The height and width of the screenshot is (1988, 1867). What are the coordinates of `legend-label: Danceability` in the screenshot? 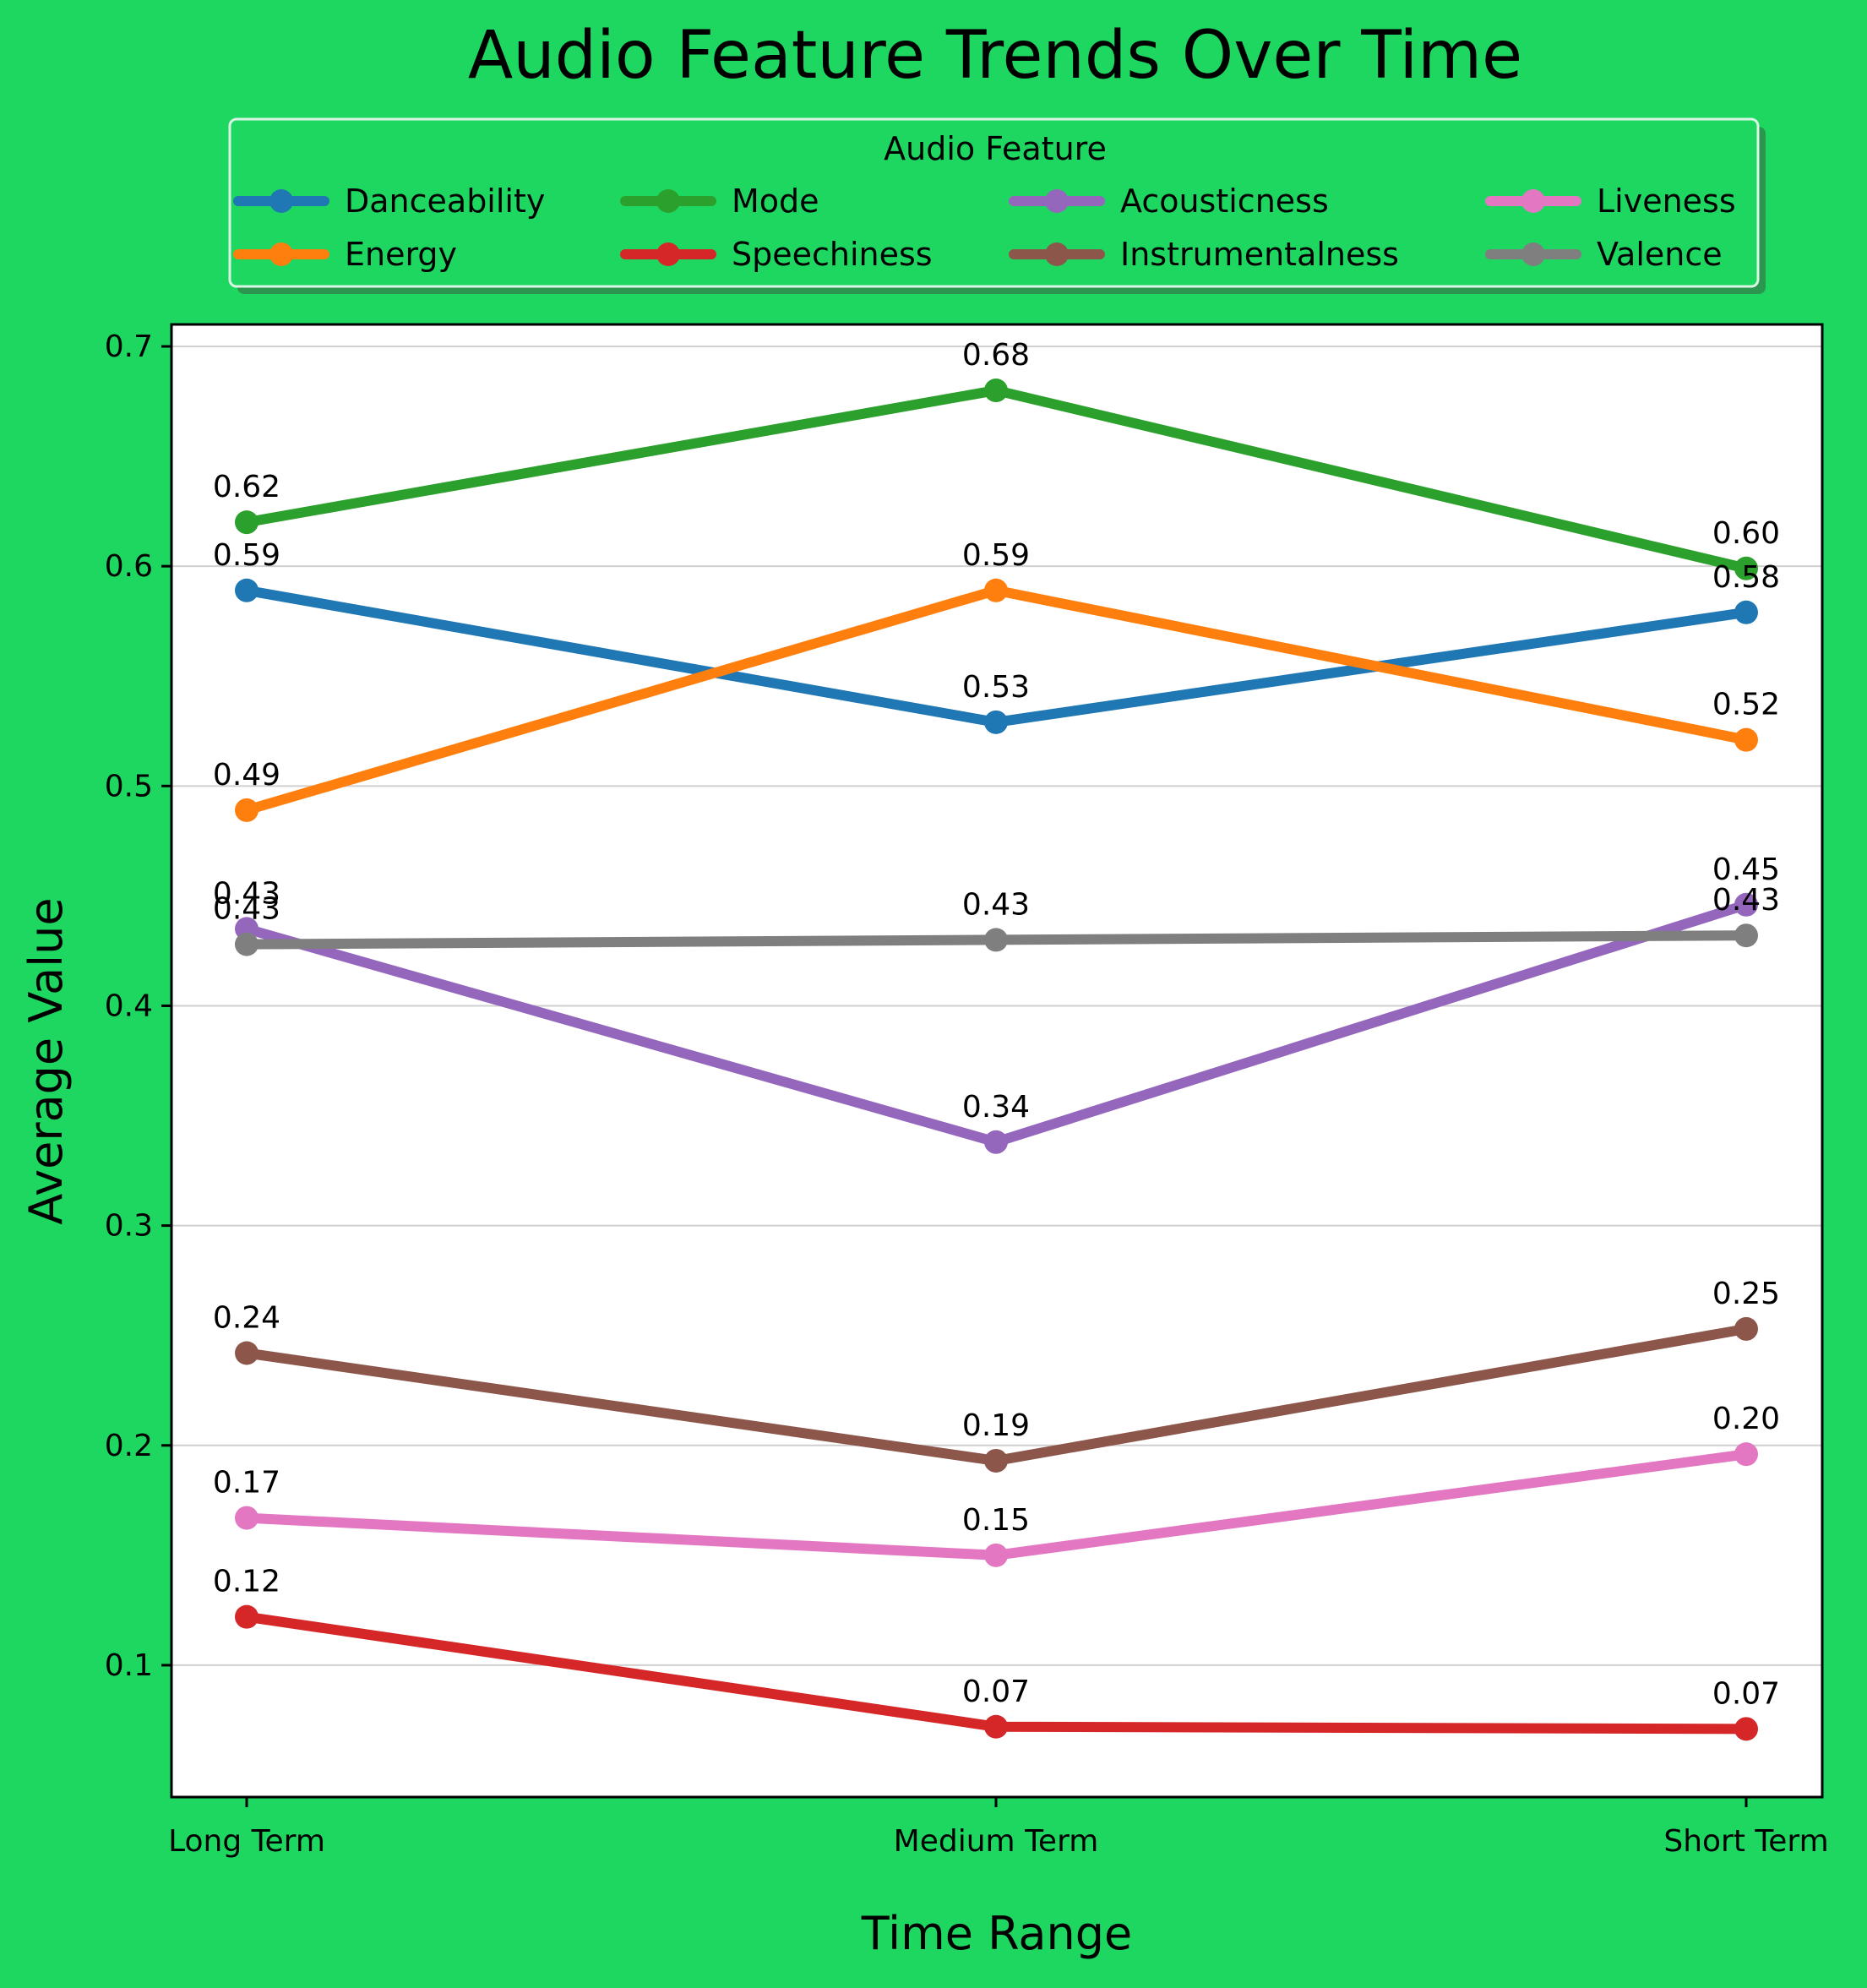 It's located at (445, 201).